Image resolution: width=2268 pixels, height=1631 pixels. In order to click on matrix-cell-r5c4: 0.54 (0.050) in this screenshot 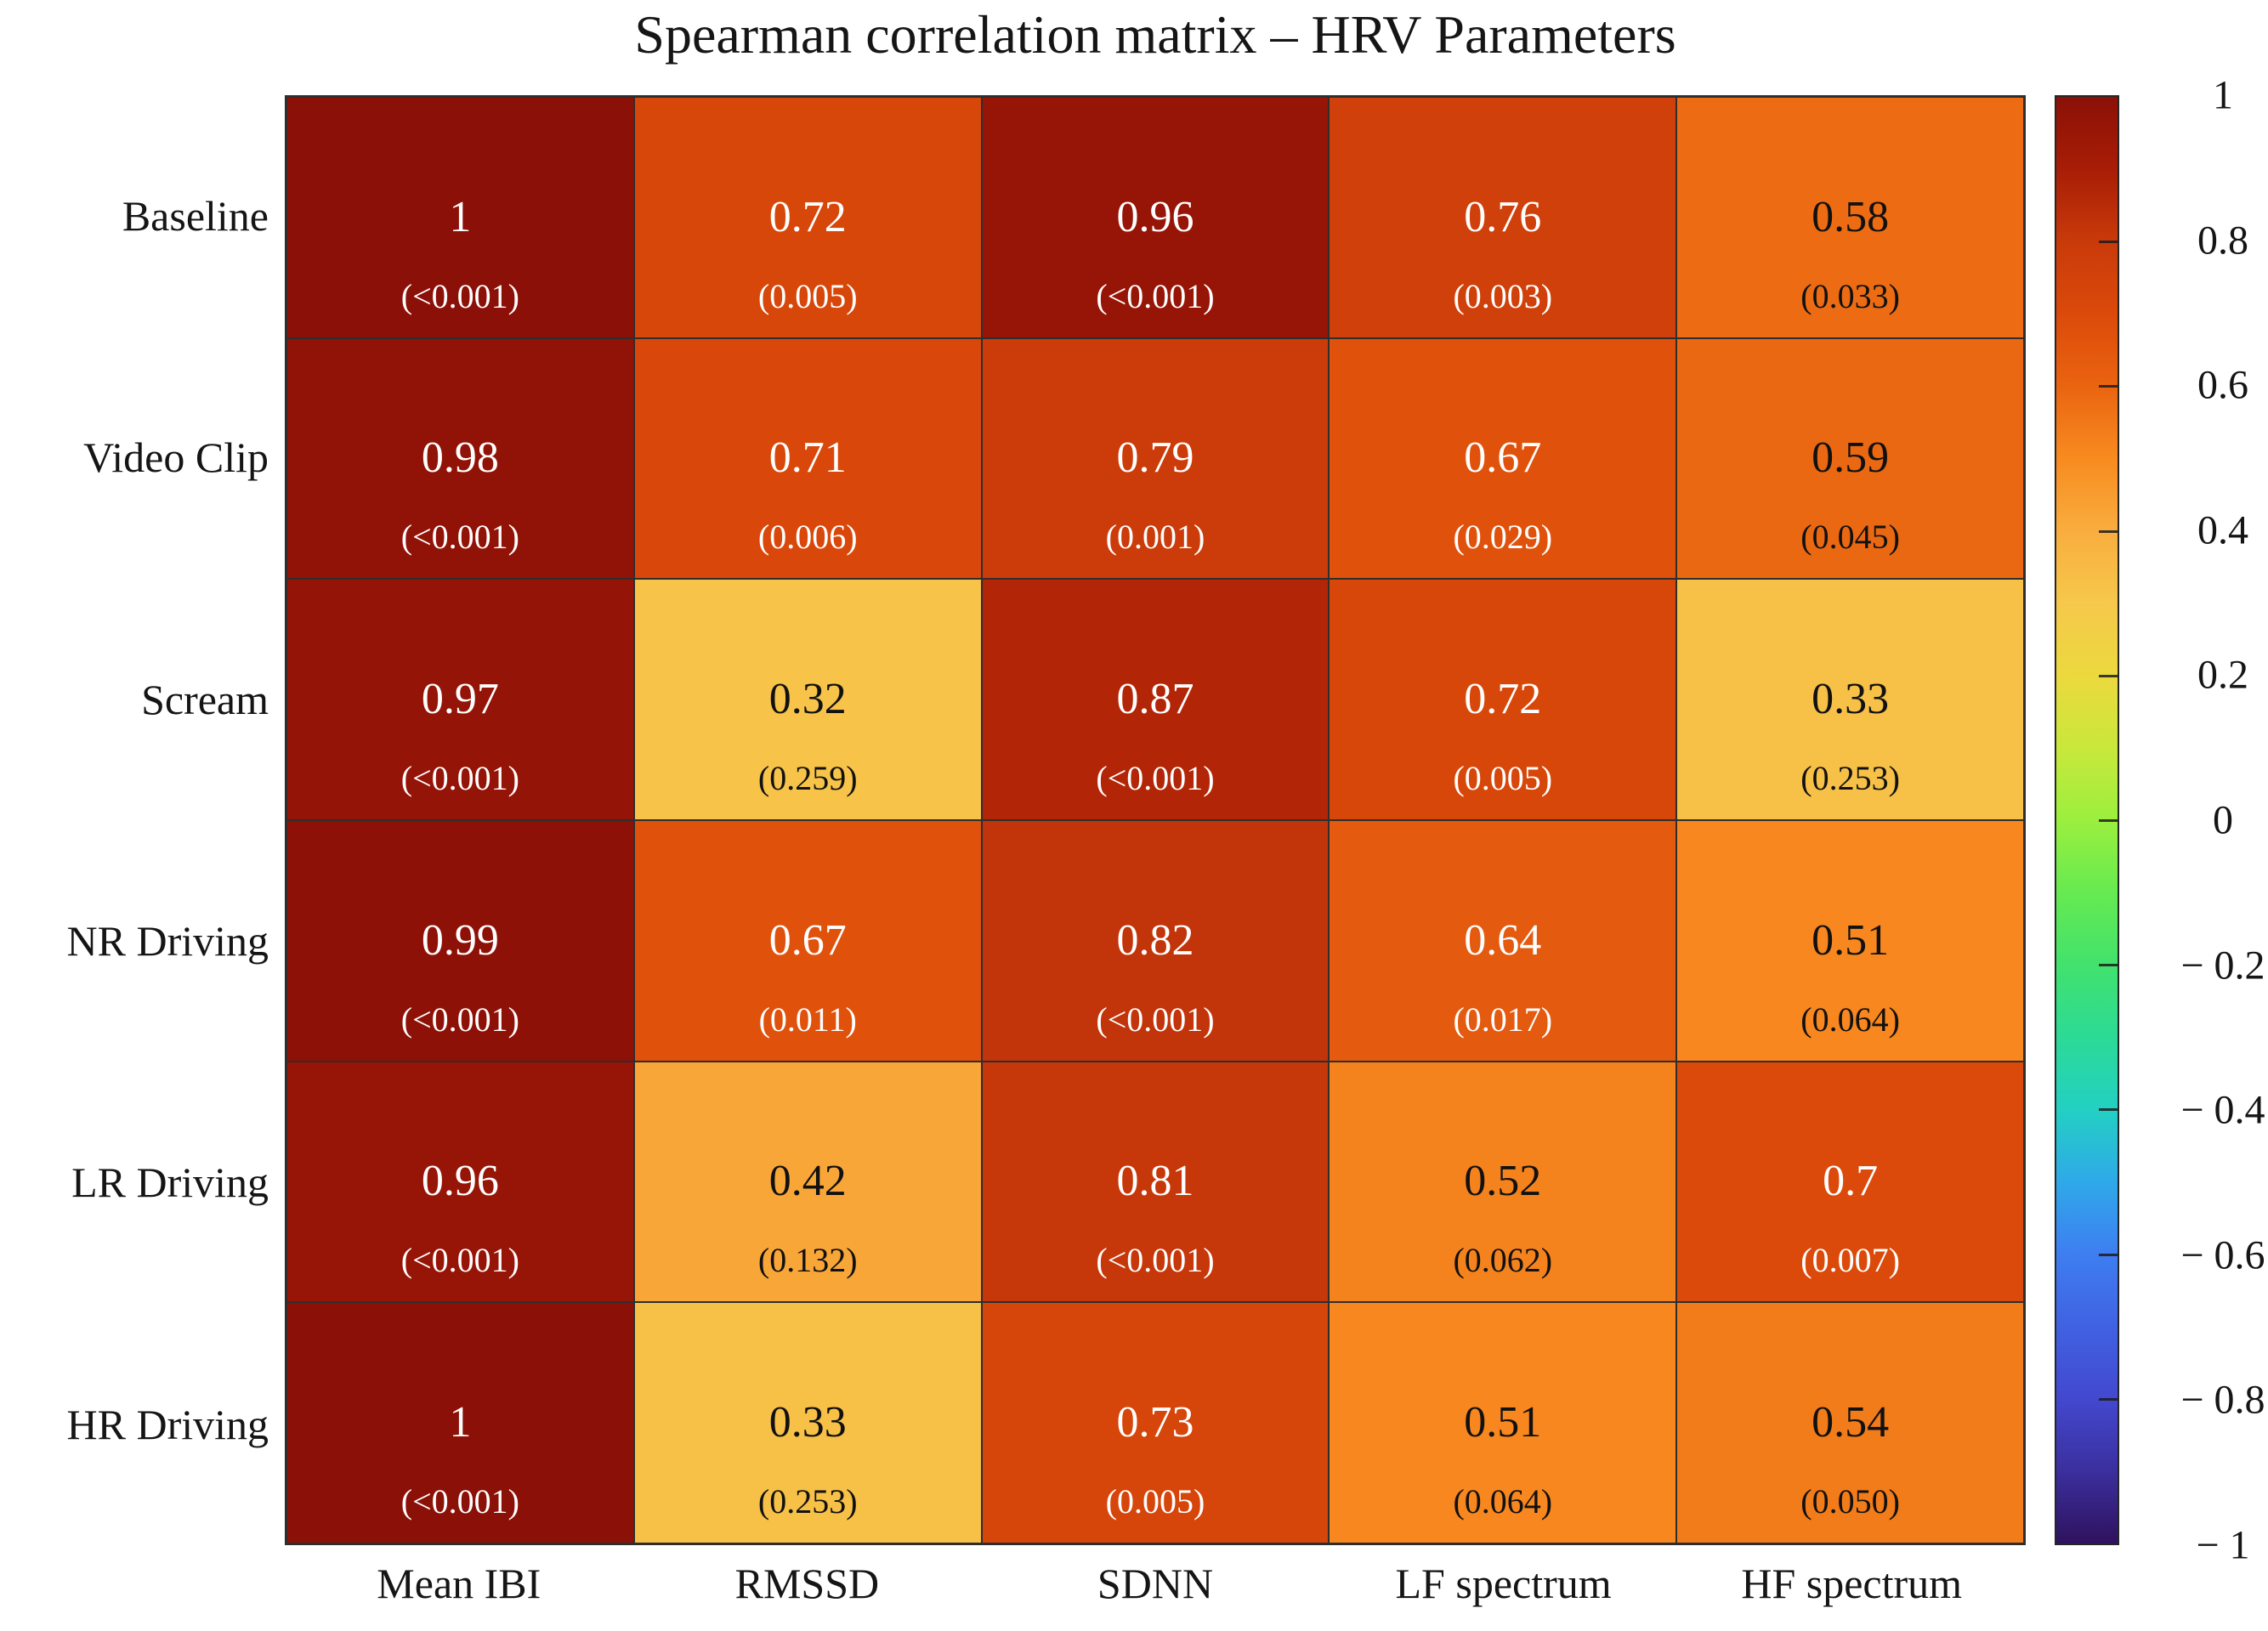, I will do `click(1850, 1422)`.